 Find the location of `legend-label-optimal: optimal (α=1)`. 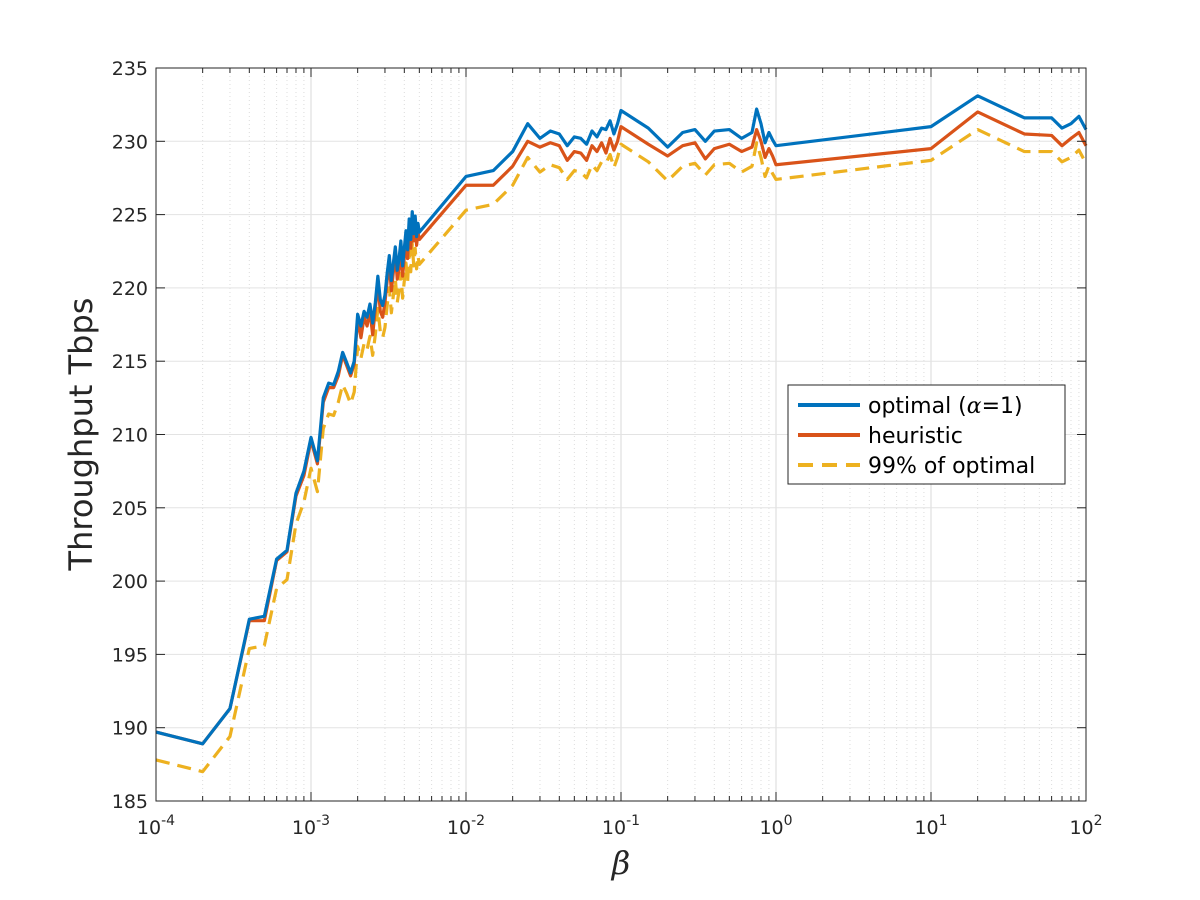

legend-label-optimal: optimal (α=1) is located at coordinates (945, 406).